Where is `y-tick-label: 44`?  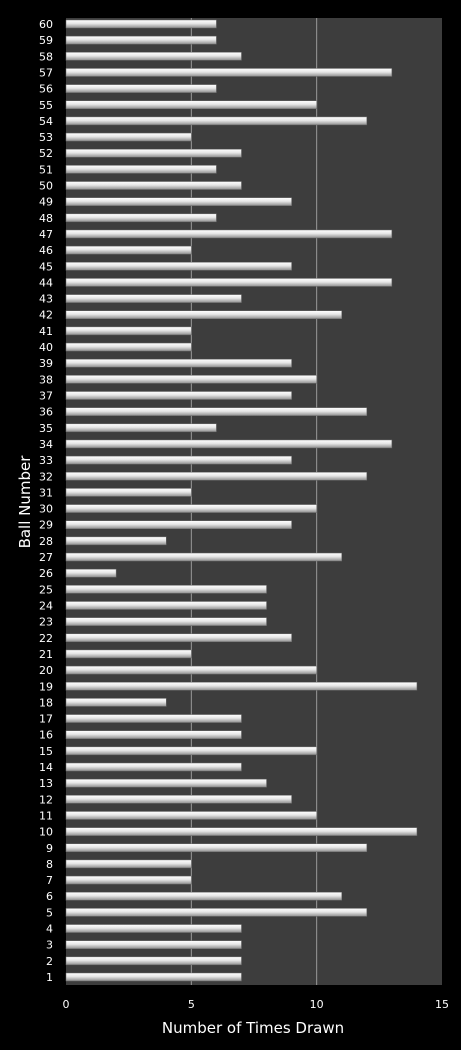
y-tick-label: 44 is located at coordinates (46, 282).